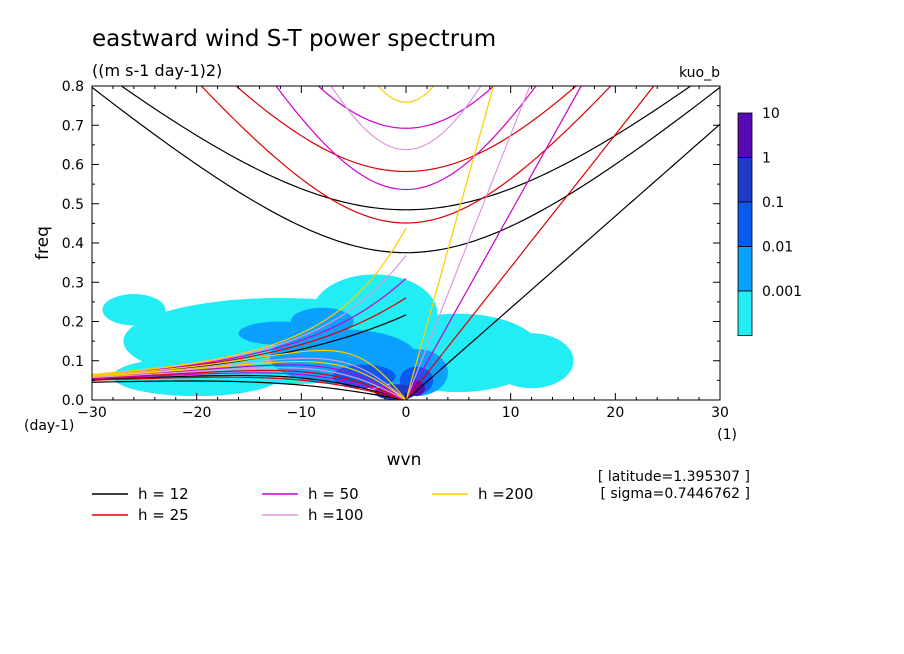 Image resolution: width=904 pixels, height=654 pixels. Describe the element at coordinates (771, 114) in the screenshot. I see `colorbar-label-0: 10` at that location.